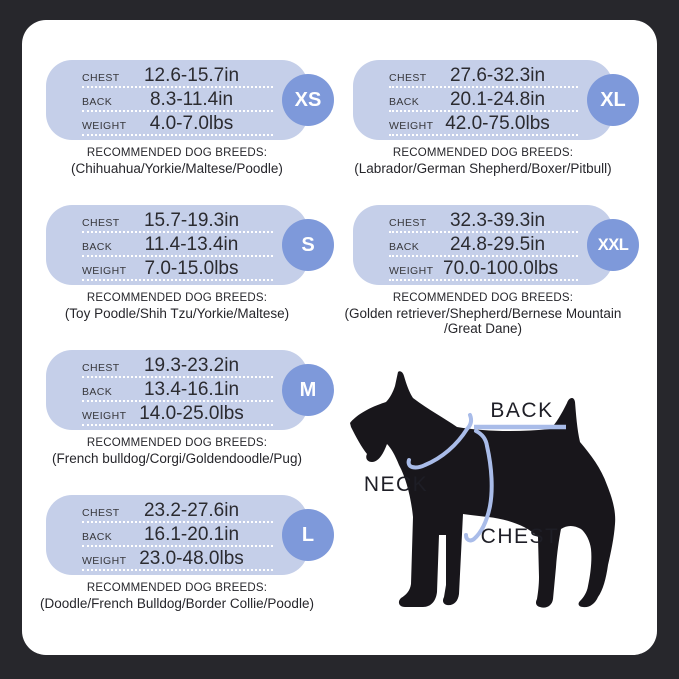 This screenshot has width=679, height=679. I want to click on weight-row: WEIGHT 7.0-15.0lbs, so click(177, 269).